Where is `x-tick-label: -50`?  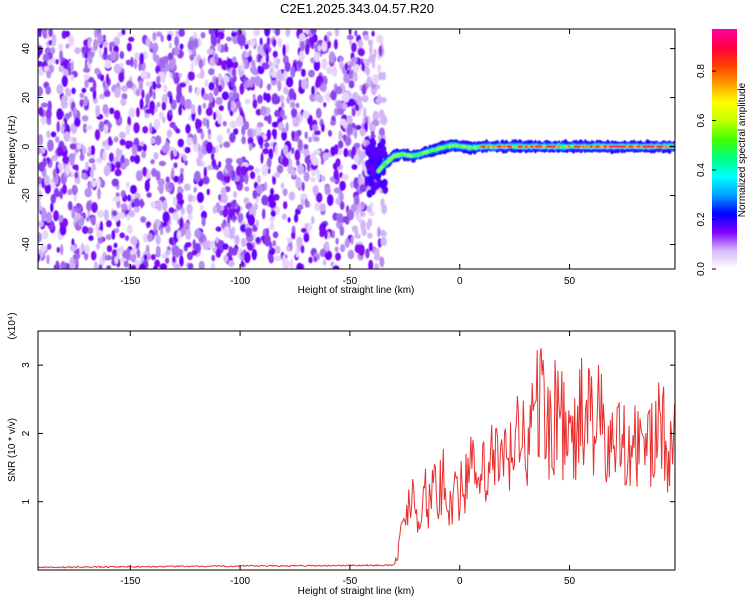 x-tick-label: -50 is located at coordinates (350, 581).